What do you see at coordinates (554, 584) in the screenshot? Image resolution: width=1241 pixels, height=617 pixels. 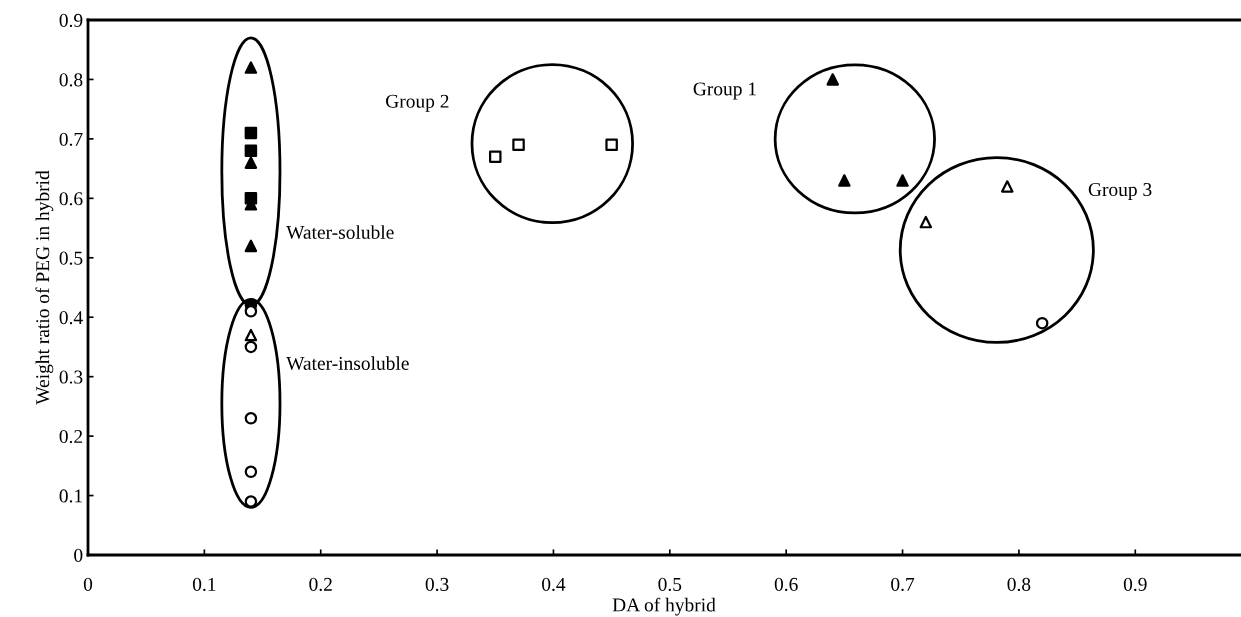 I see `x-tick-label: 0.4` at bounding box center [554, 584].